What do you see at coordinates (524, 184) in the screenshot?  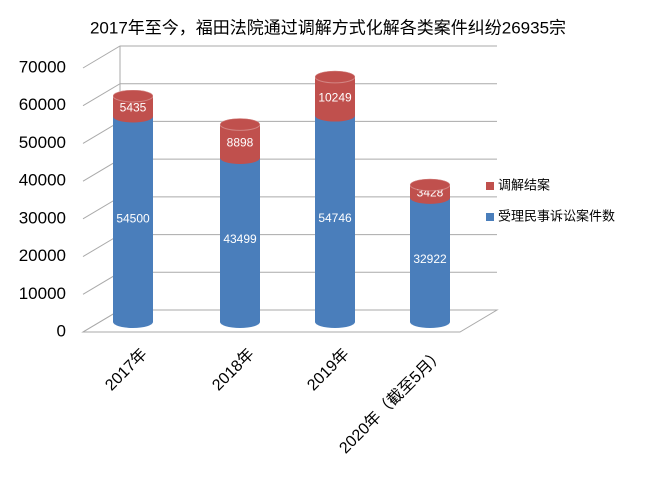 I see `legend-label: 调解结案` at bounding box center [524, 184].